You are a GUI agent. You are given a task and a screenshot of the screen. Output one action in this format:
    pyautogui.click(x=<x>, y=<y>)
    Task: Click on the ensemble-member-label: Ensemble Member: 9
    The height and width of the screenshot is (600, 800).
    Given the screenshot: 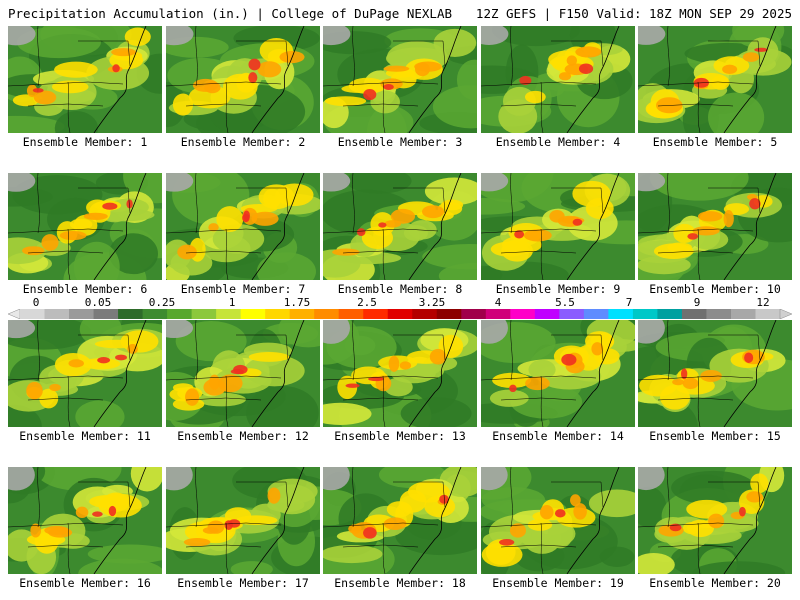 What is the action you would take?
    pyautogui.click(x=558, y=289)
    